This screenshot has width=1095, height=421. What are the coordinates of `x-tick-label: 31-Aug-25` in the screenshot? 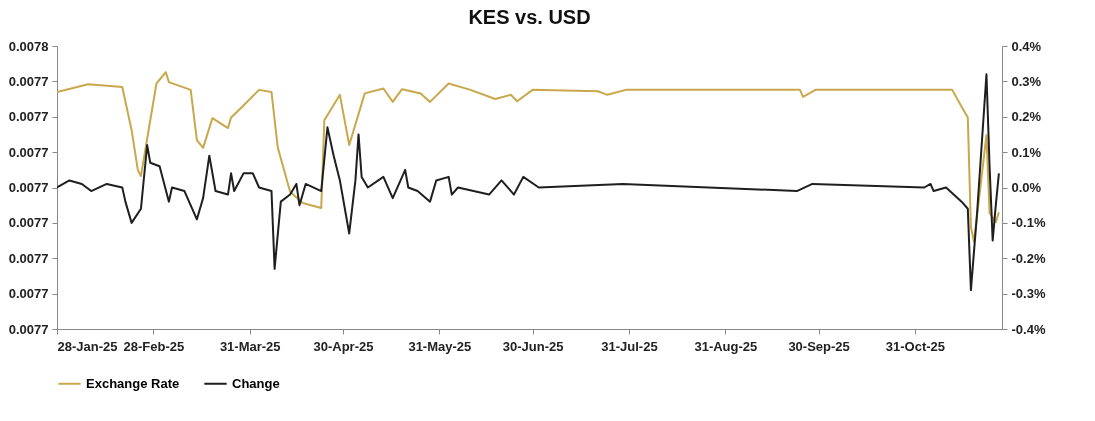 It's located at (726, 346).